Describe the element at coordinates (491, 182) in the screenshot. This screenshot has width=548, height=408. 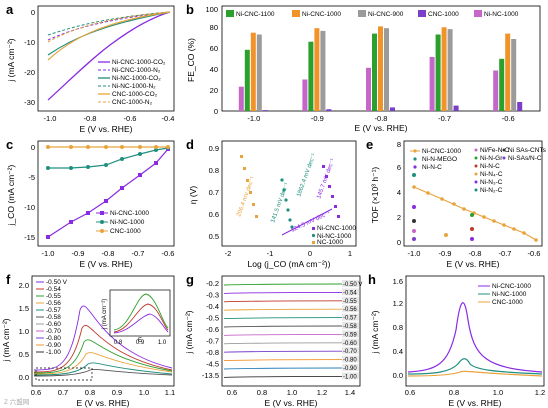
I see `svg-text: Ni-N₃-C` at that location.